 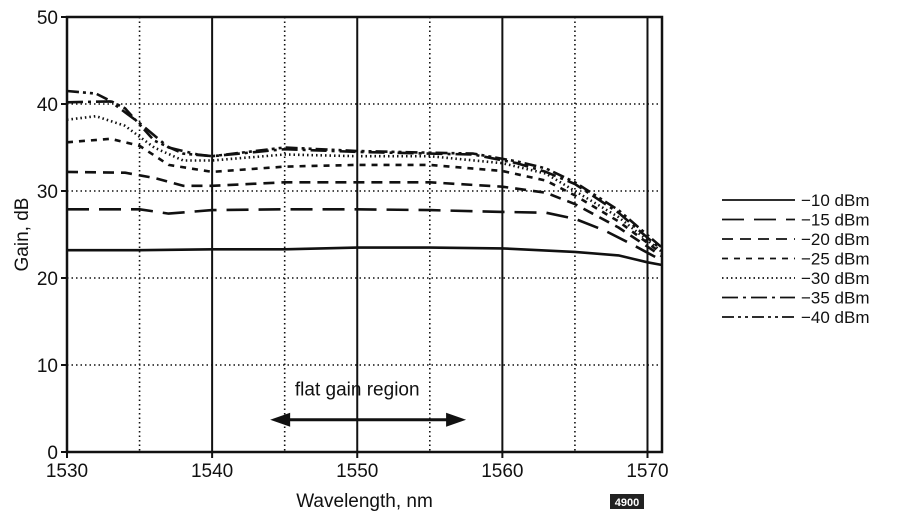 I want to click on flat-gain-label: flat gain region, so click(x=357, y=389).